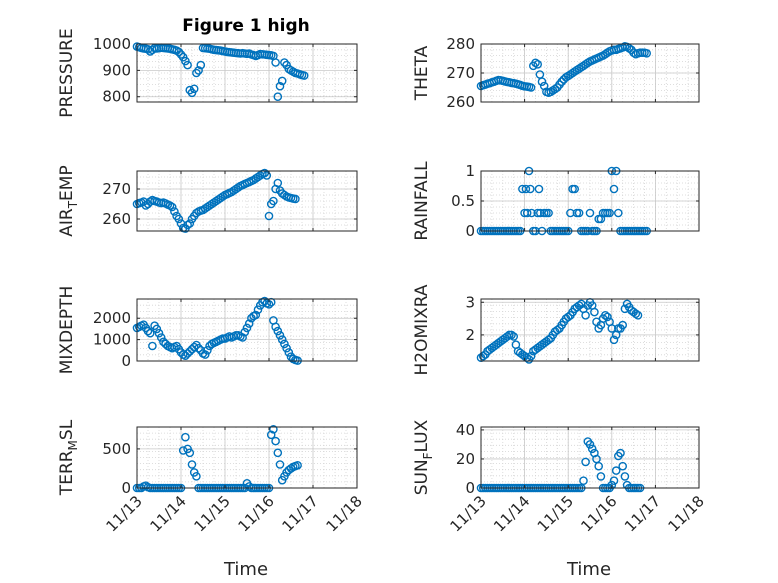 This screenshot has height=583, width=778. Describe the element at coordinates (556, 73) in the screenshot. I see `subplot-theta: 280 270 260 THETA` at that location.